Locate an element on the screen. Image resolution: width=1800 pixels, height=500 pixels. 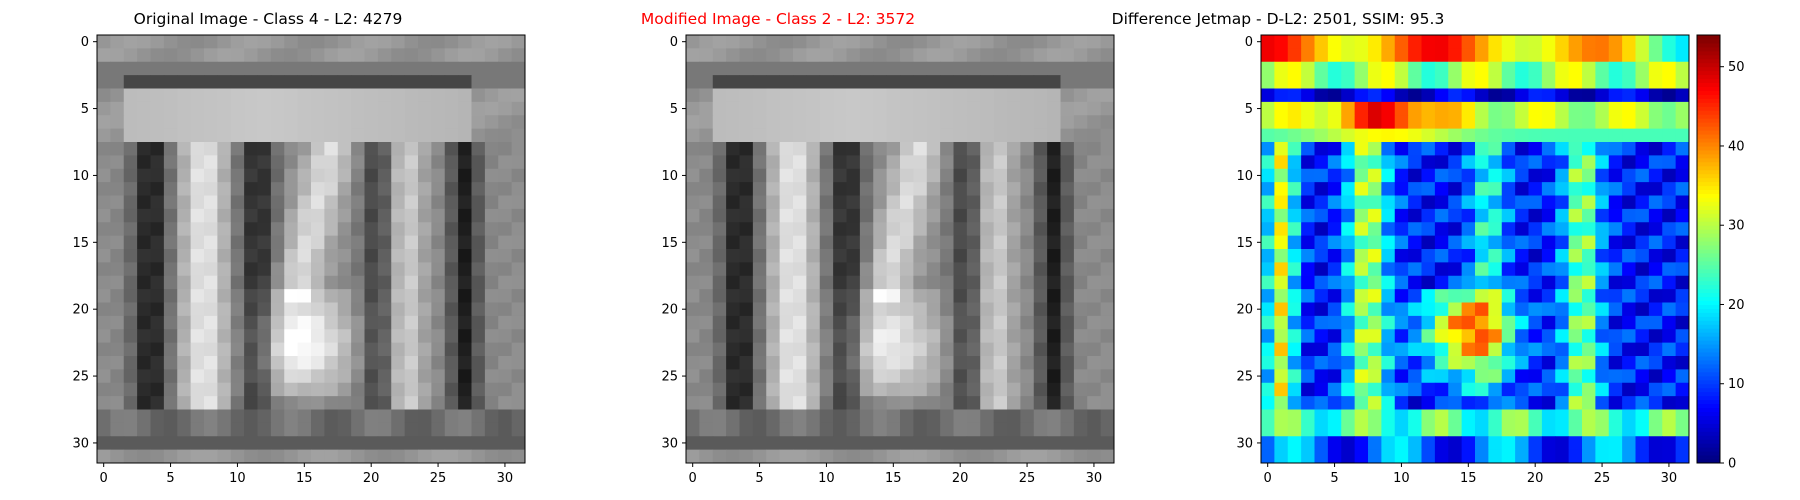
x-tick-label: 25 is located at coordinates (1602, 478).